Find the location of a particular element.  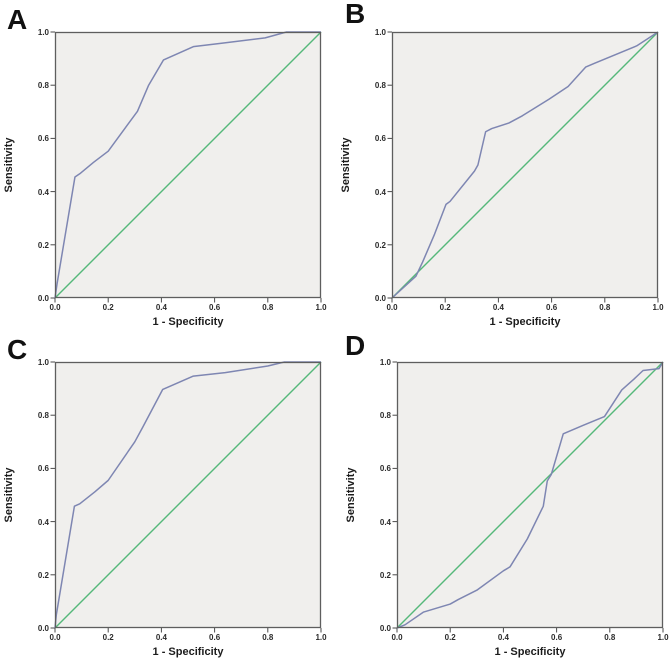

panel-label: B is located at coordinates (355, 14).